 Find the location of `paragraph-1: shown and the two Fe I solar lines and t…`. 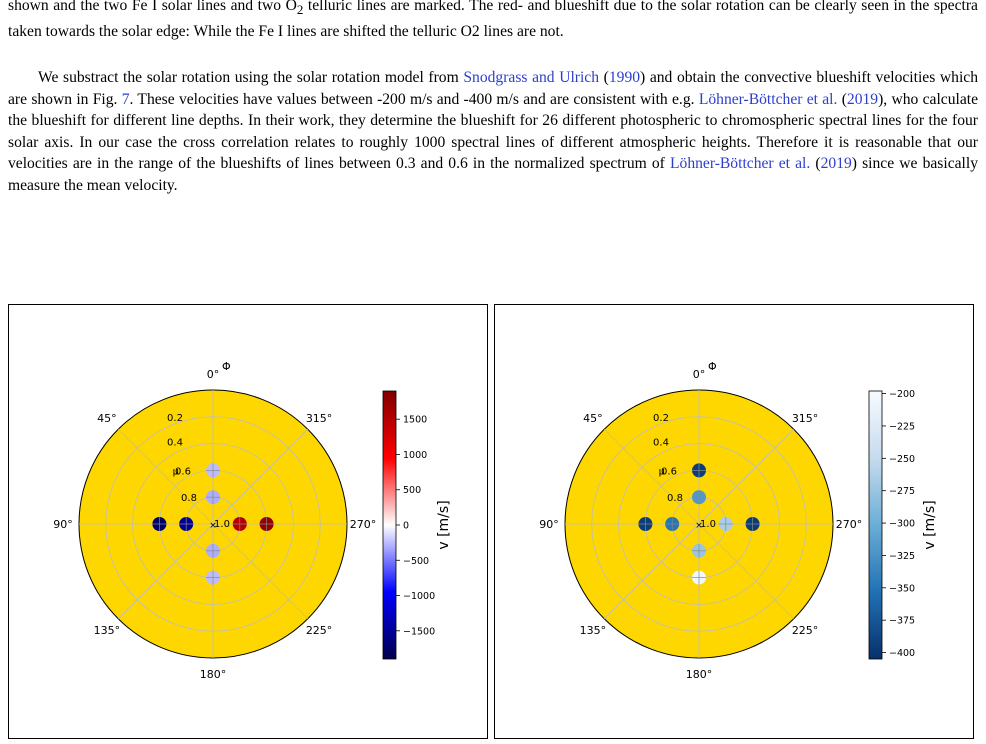

paragraph-1: shown and the two Fe I solar lines and t… is located at coordinates (493, 21).